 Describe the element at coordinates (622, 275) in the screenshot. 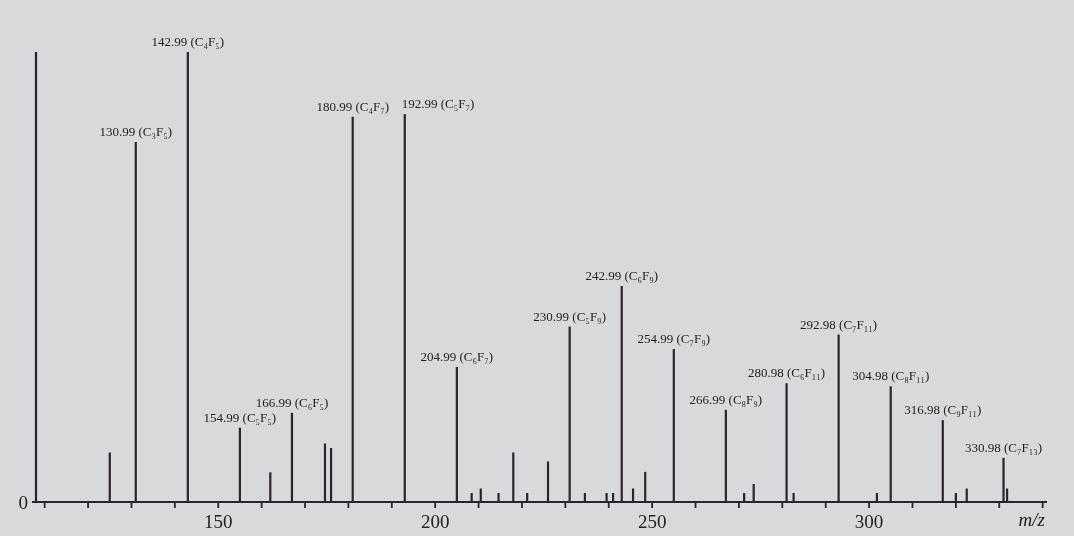

I see `annotation: 242.99 (C₆F₉)` at that location.